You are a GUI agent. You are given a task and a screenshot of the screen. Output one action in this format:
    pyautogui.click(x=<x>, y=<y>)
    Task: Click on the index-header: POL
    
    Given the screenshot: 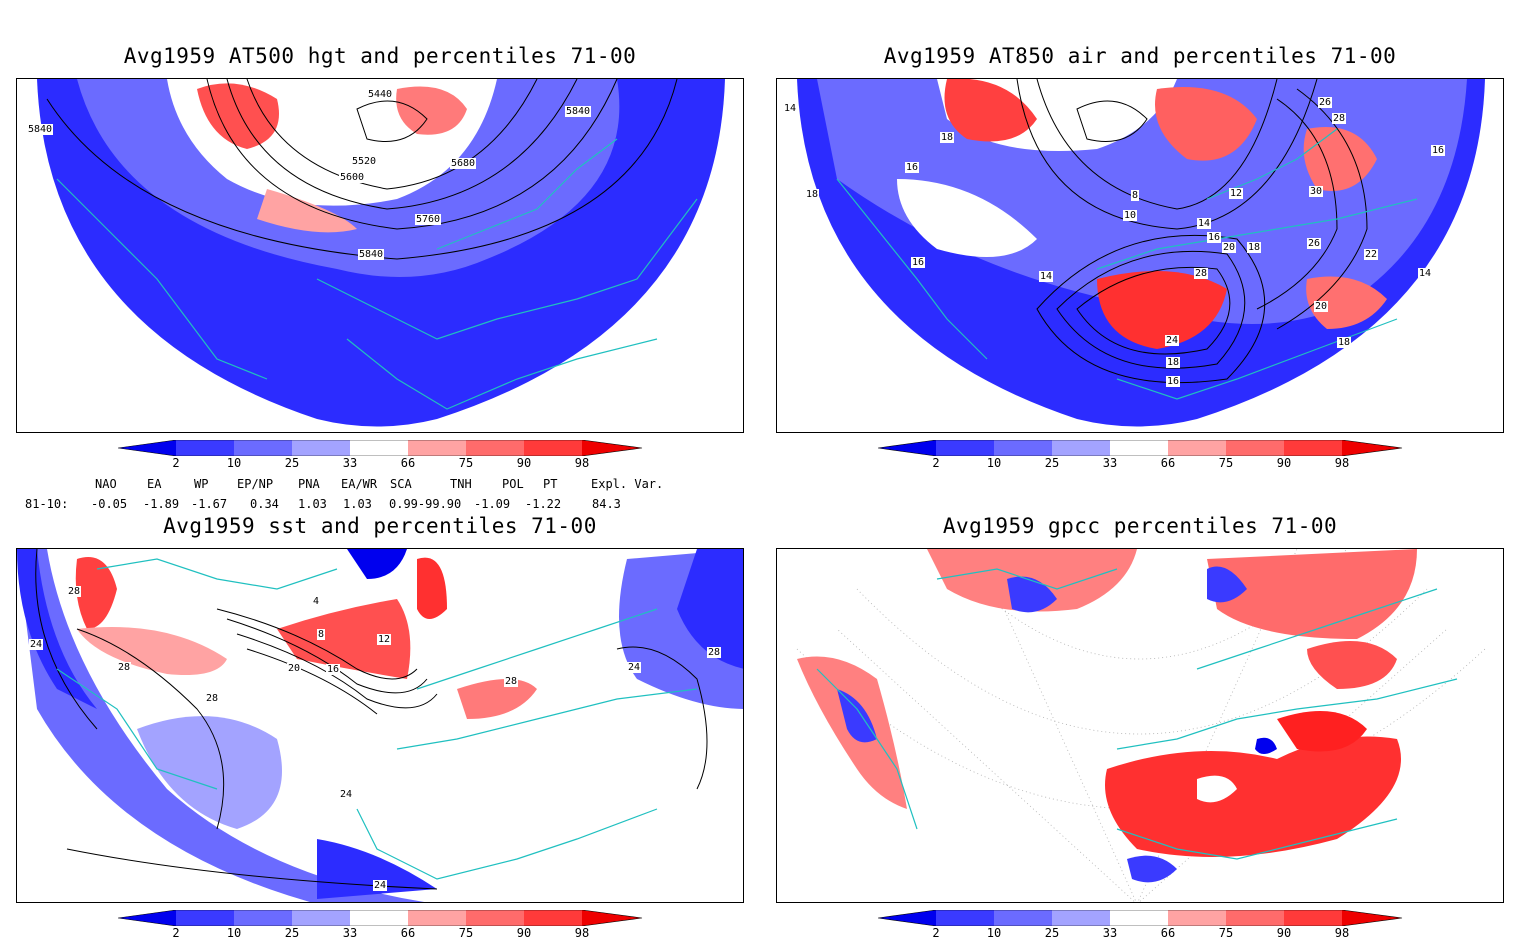 What is the action you would take?
    pyautogui.click(x=513, y=484)
    